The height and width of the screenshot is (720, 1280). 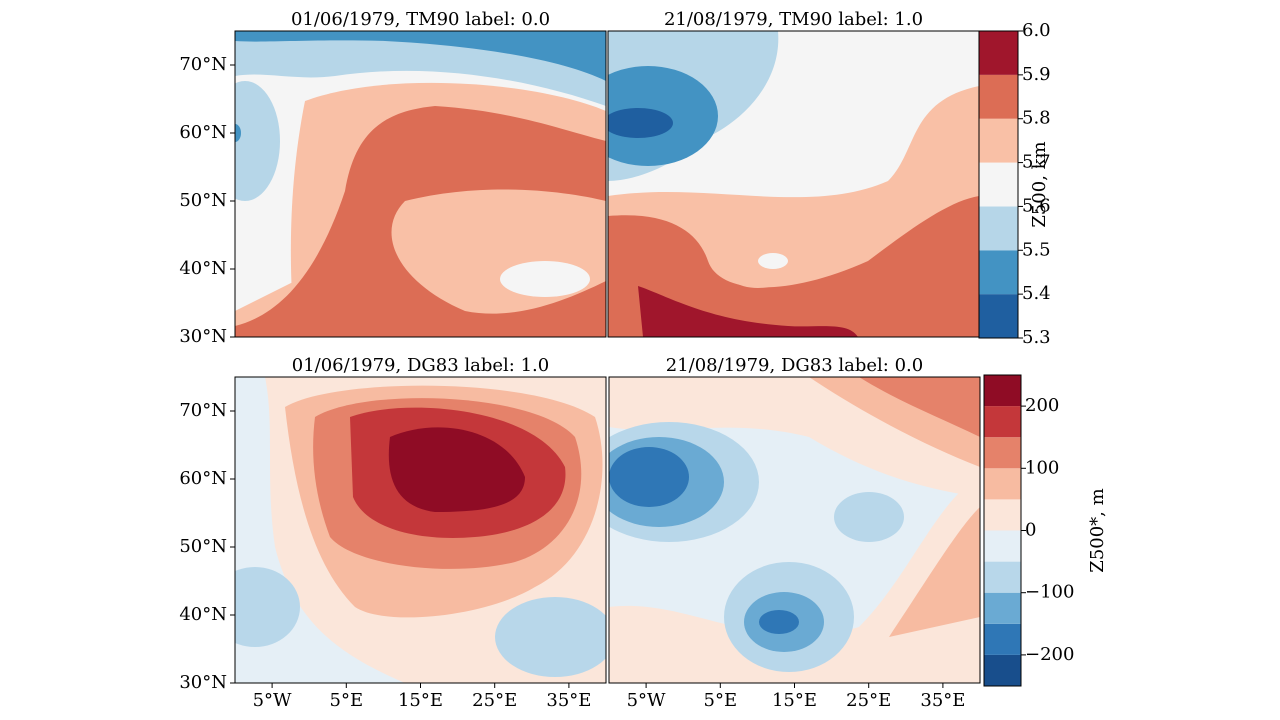 I want to click on colorbar-tick-label: 6.0, so click(x=1036, y=30).